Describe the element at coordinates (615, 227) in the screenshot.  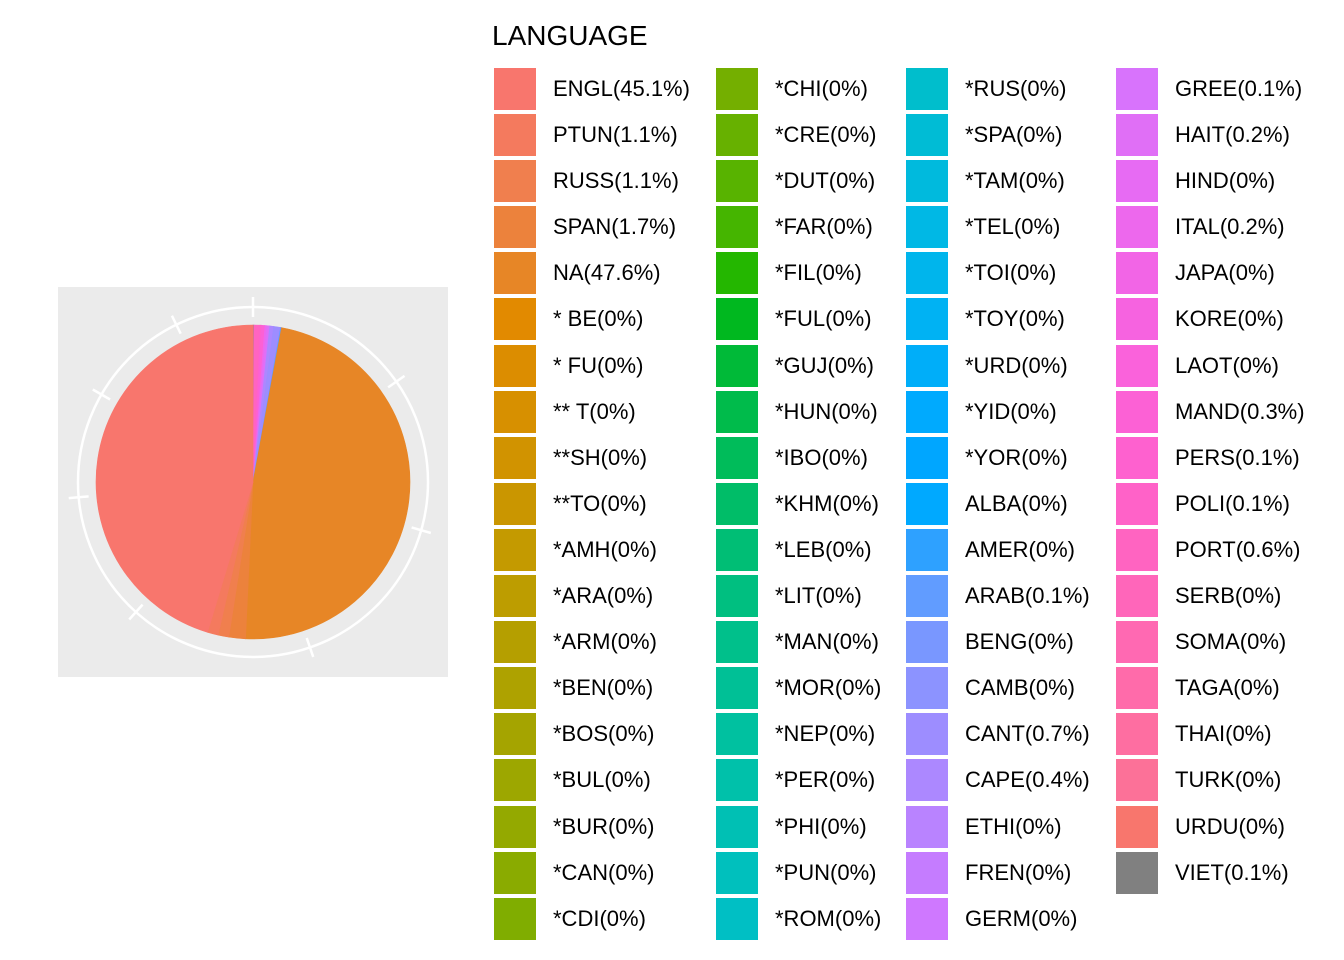
I see `legend-label: SPAN(1.7%)` at that location.